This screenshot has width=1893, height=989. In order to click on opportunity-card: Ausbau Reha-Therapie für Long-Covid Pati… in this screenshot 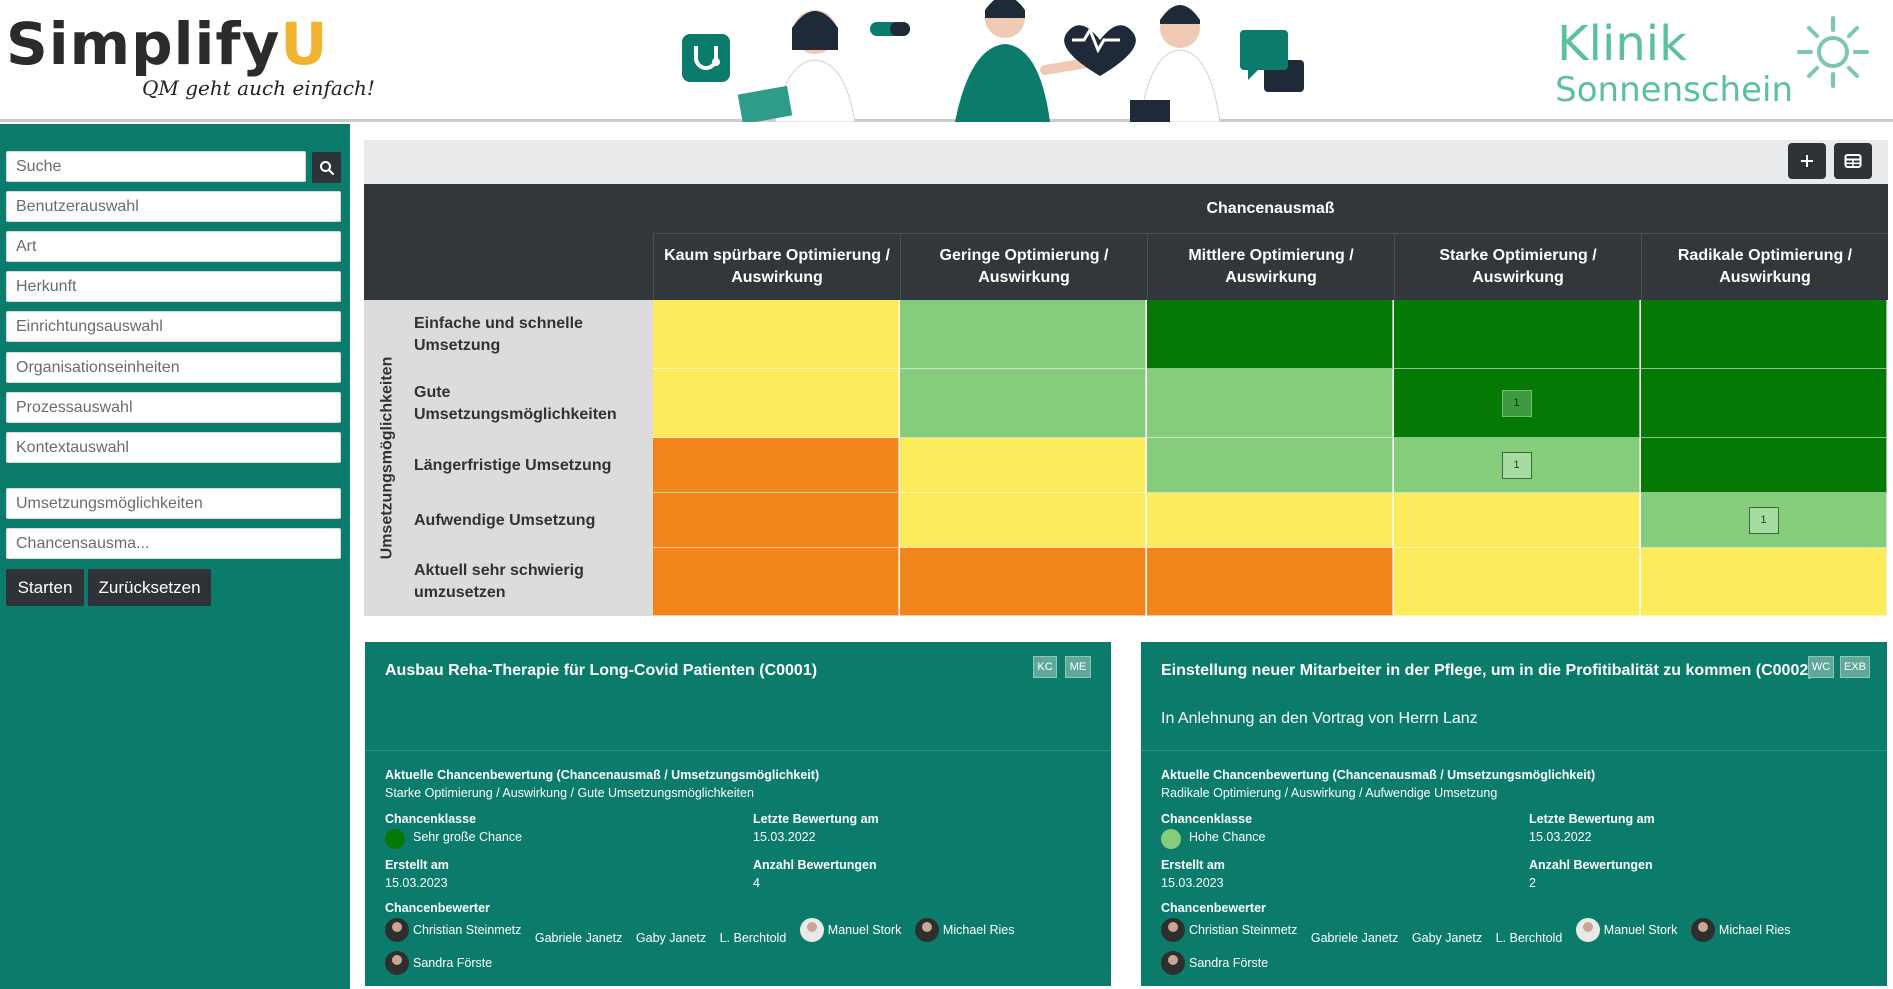, I will do `click(738, 814)`.